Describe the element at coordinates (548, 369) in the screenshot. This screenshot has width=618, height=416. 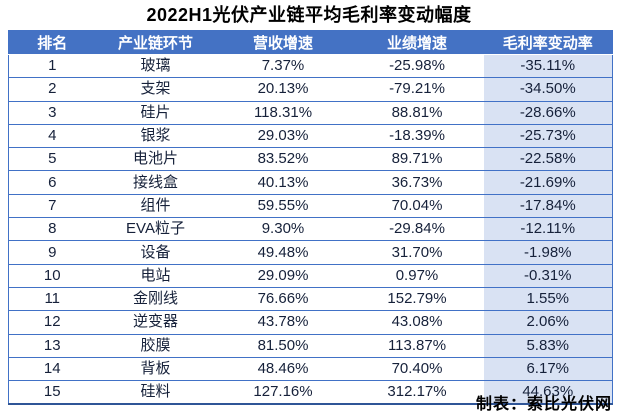
I see `table-cell: 6.17%` at that location.